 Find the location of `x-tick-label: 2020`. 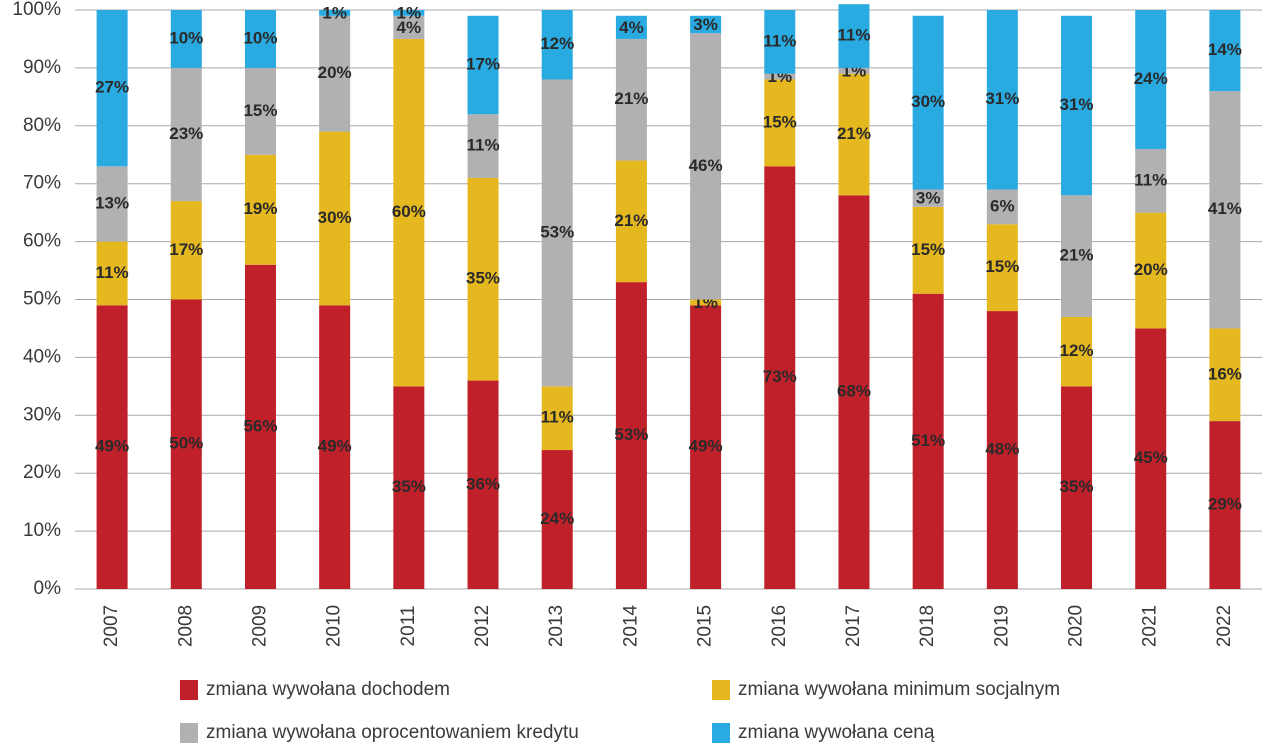

x-tick-label: 2020 is located at coordinates (1076, 626).